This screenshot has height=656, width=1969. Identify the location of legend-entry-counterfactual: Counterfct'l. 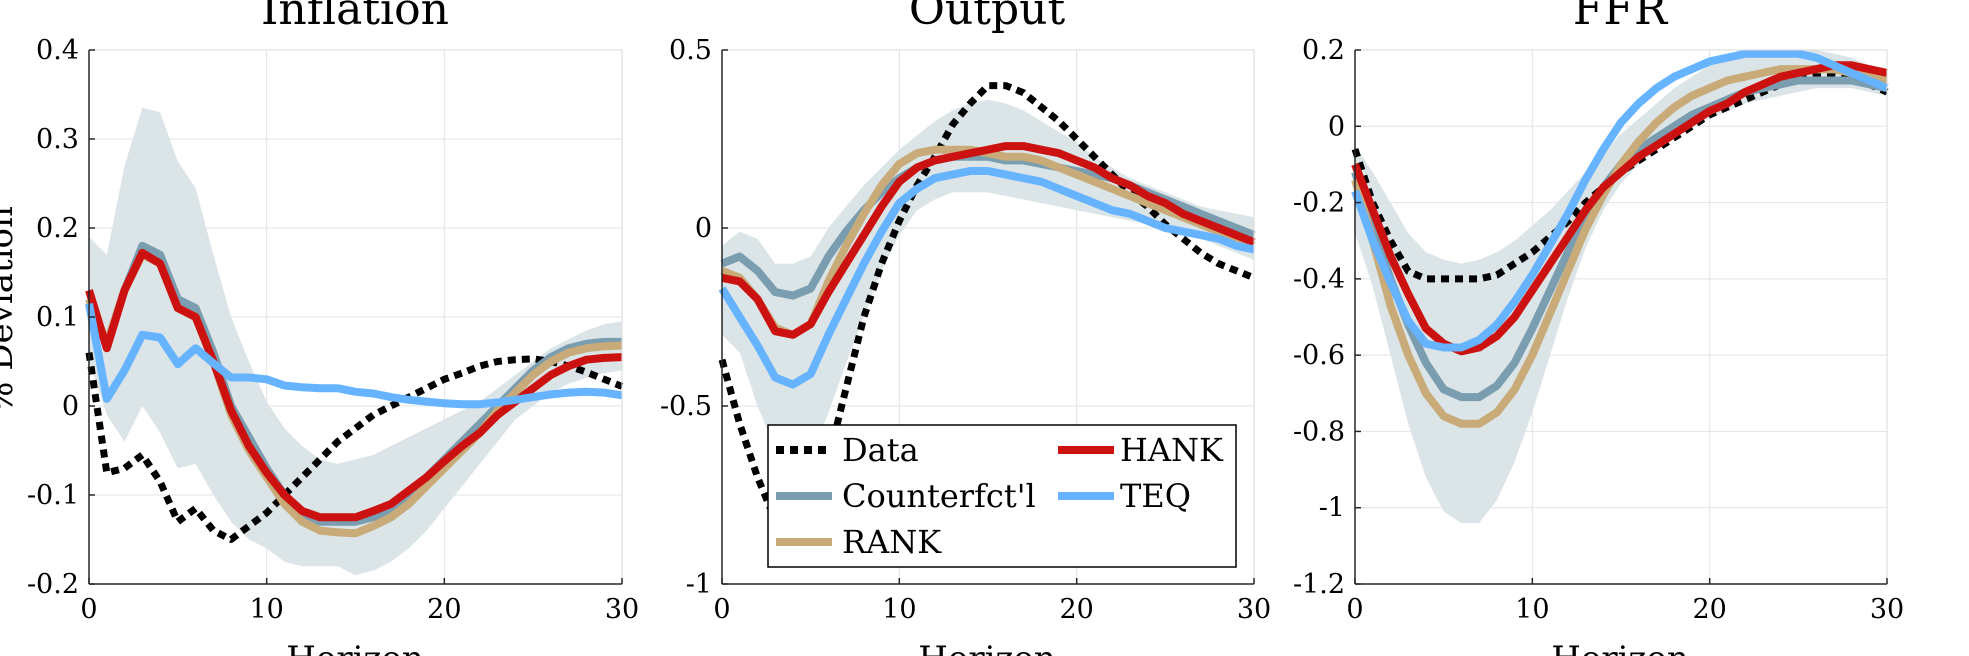
(906, 496).